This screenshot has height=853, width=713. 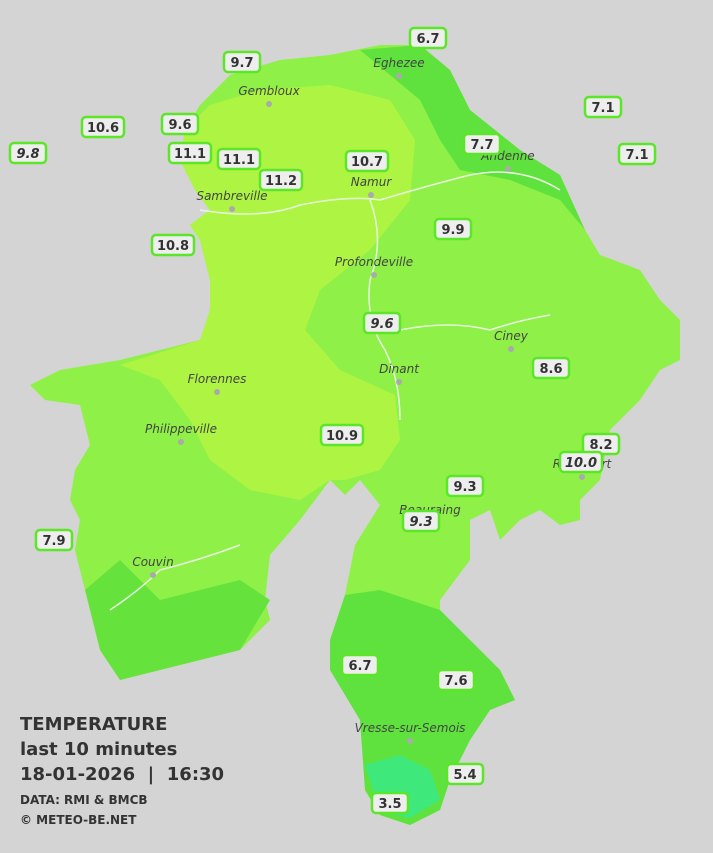 I want to click on legend-copyright: © METEO-BE.NET, so click(x=78, y=820).